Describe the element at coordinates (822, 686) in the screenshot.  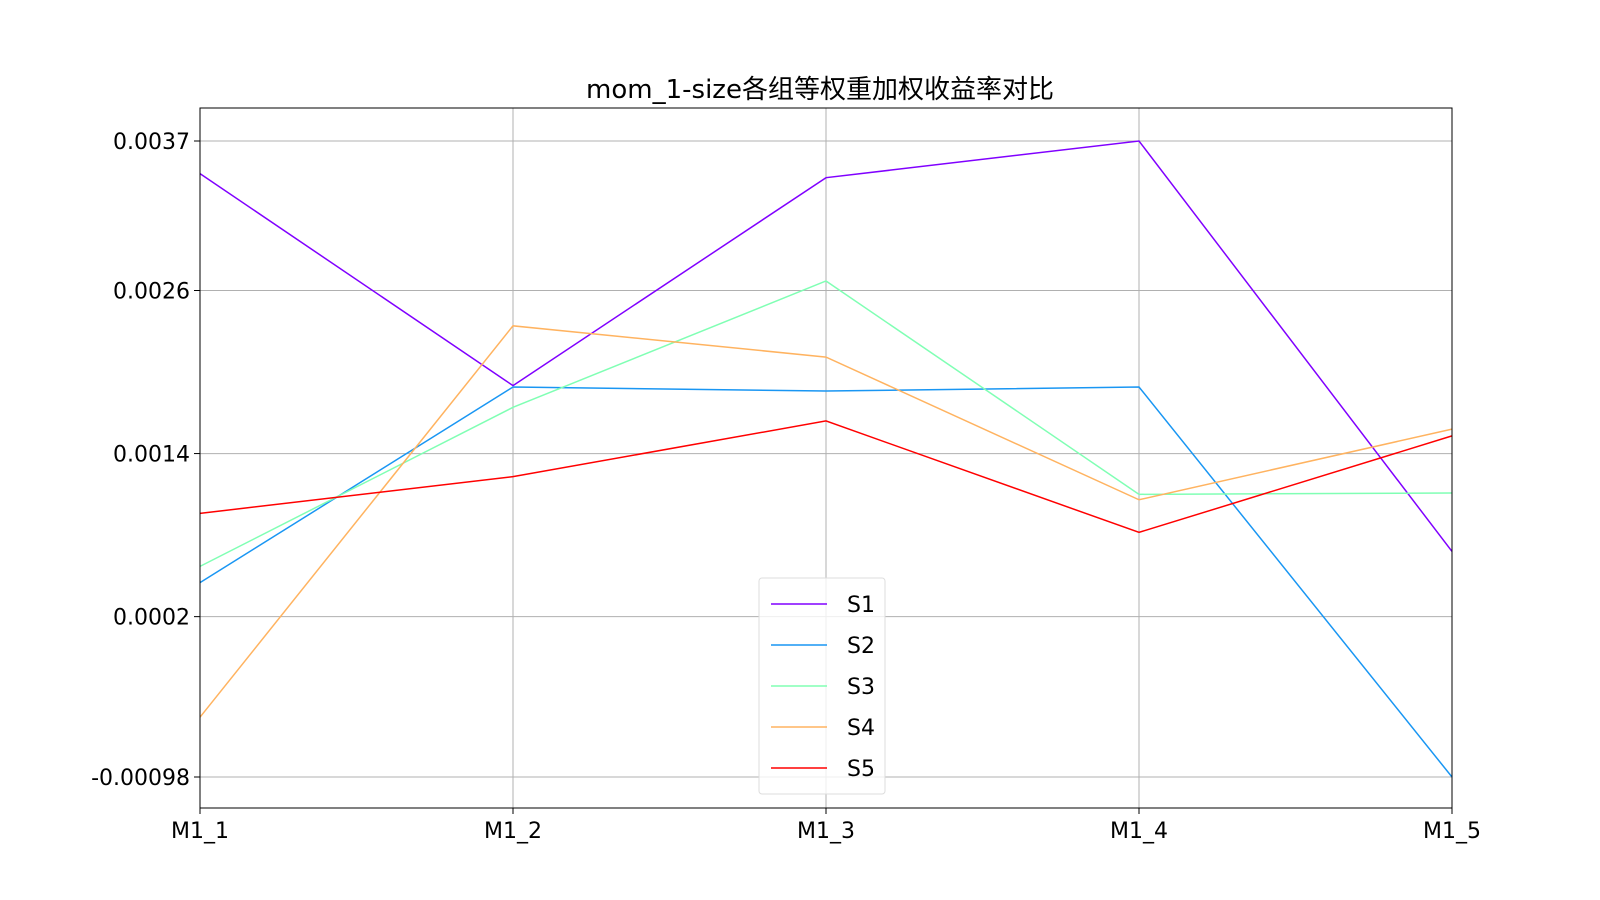
I see `legend: S1 S2 S3 S4 S5` at that location.